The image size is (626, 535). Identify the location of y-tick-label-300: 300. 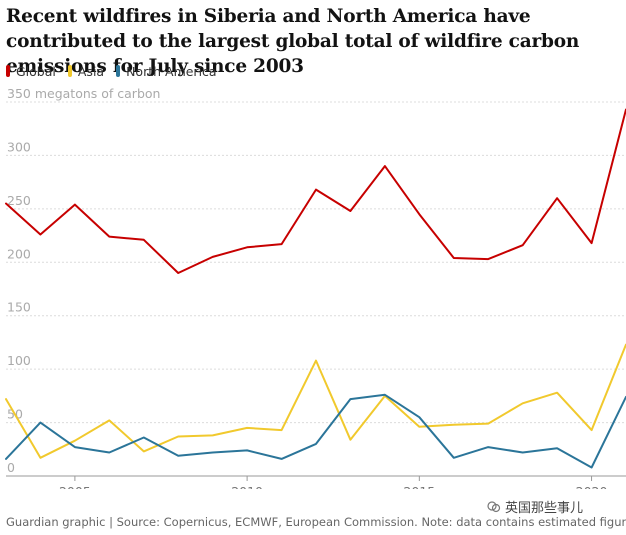
(19, 146).